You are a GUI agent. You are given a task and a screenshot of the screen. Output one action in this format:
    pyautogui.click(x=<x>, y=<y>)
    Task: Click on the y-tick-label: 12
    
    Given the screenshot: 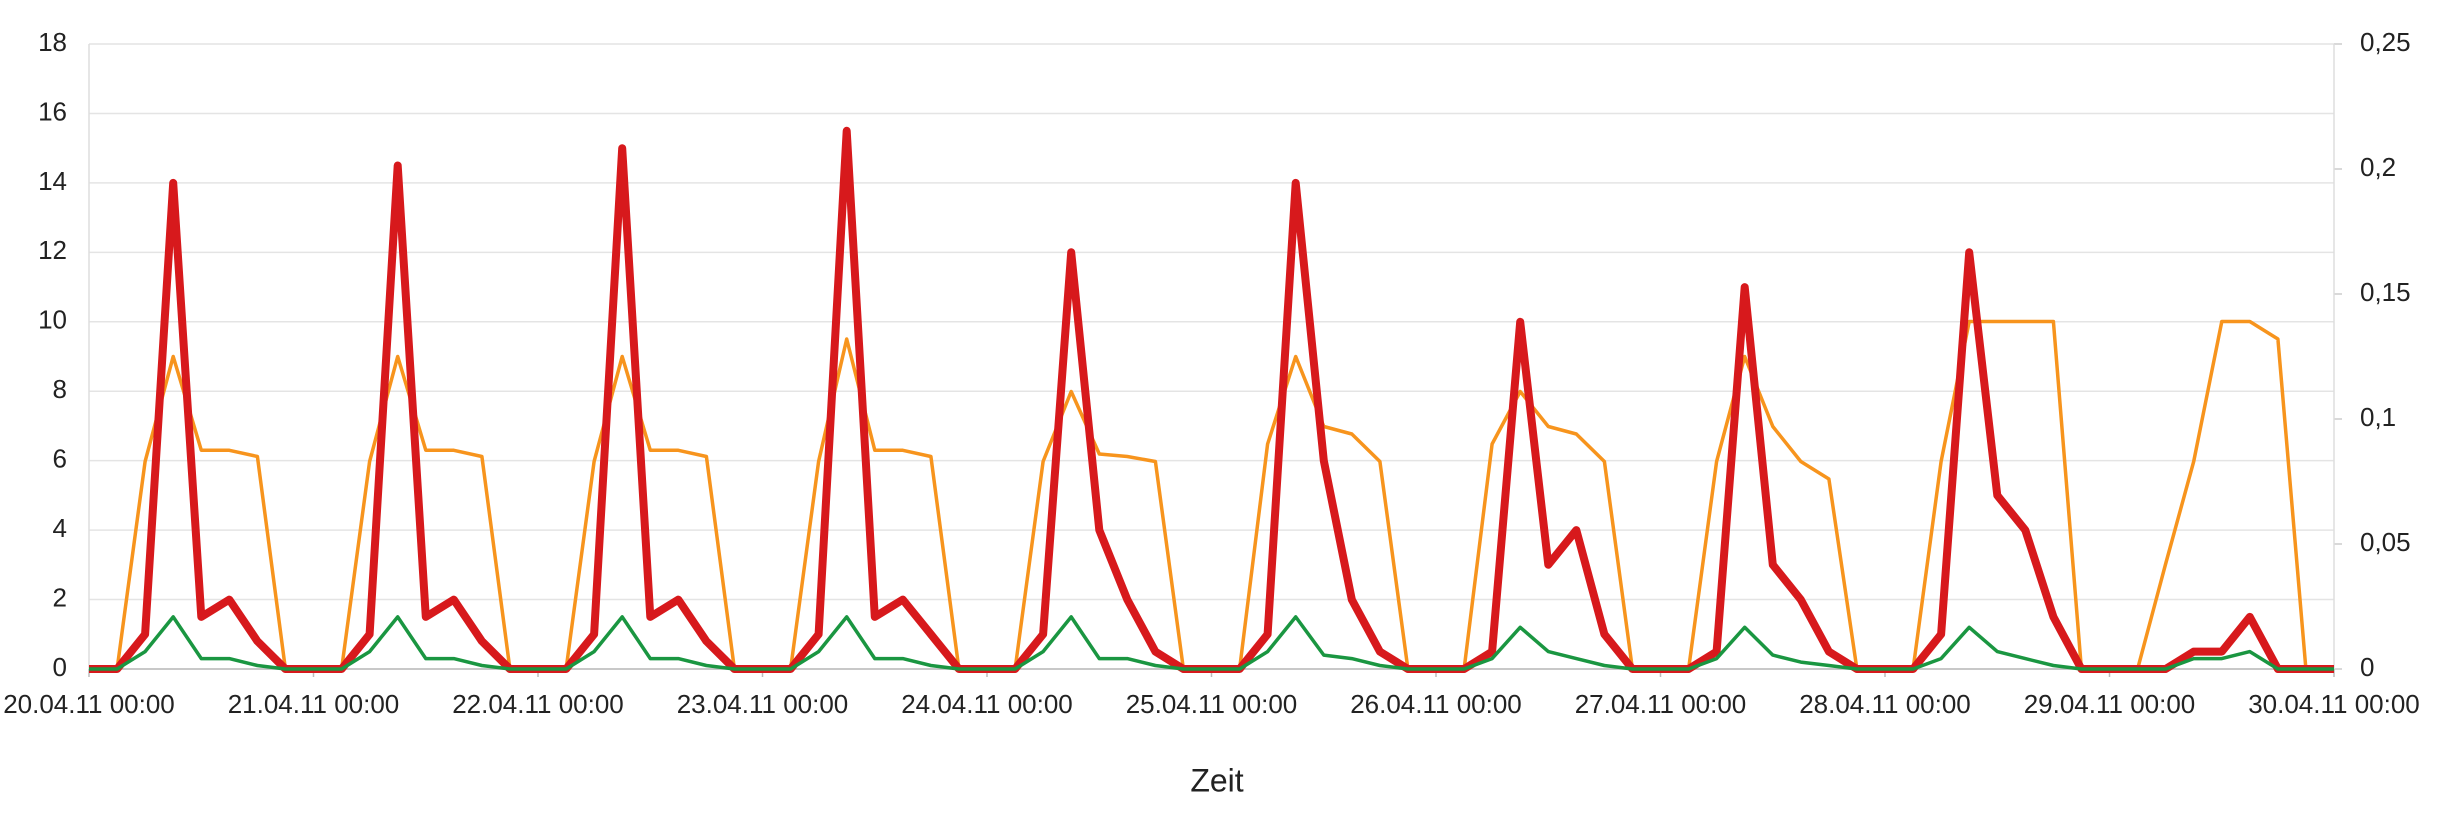 What is the action you would take?
    pyautogui.click(x=52, y=250)
    